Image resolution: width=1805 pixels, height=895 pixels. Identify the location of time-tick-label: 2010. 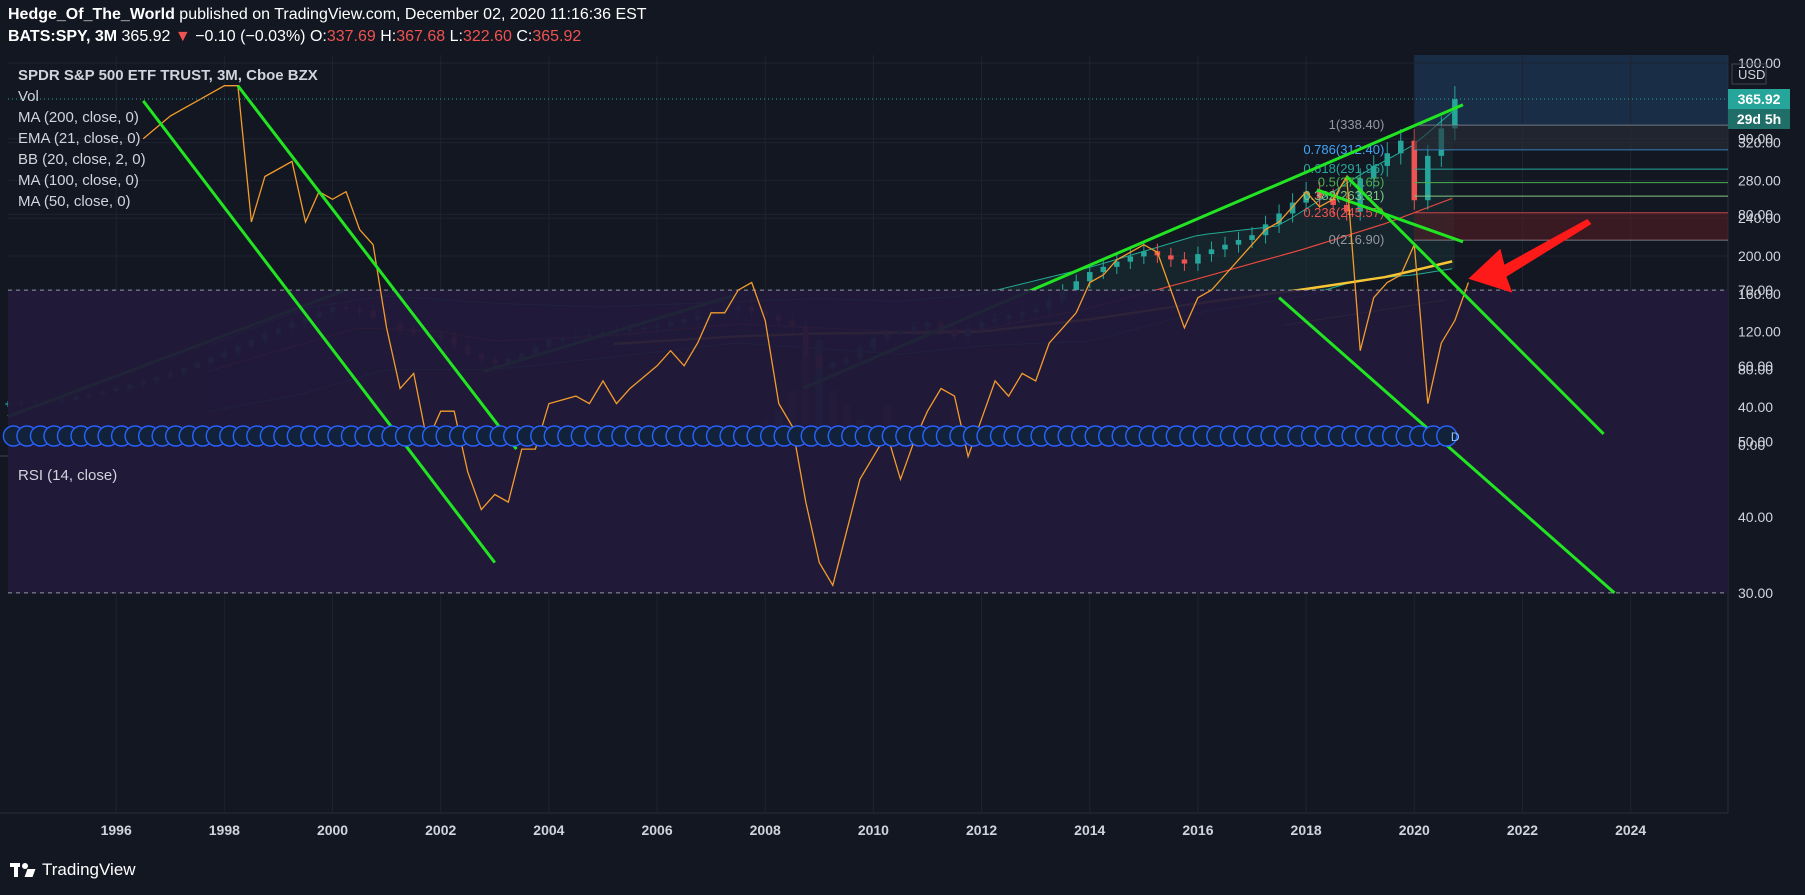
(873, 830).